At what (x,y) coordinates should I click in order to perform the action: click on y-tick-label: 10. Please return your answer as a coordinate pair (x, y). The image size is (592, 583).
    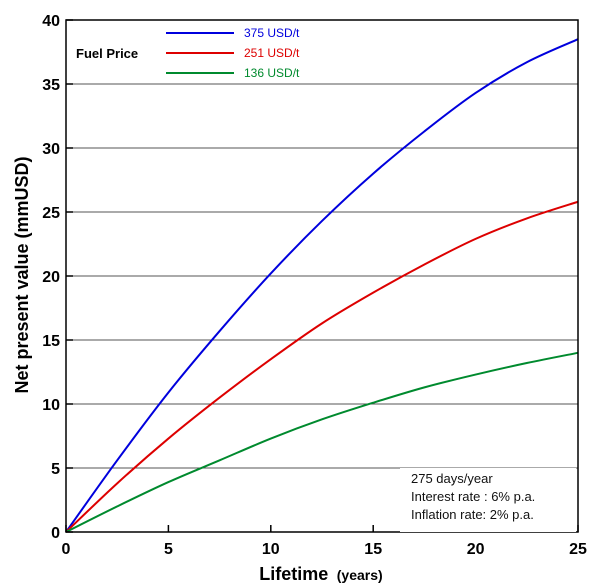
    Looking at the image, I should click on (51, 405).